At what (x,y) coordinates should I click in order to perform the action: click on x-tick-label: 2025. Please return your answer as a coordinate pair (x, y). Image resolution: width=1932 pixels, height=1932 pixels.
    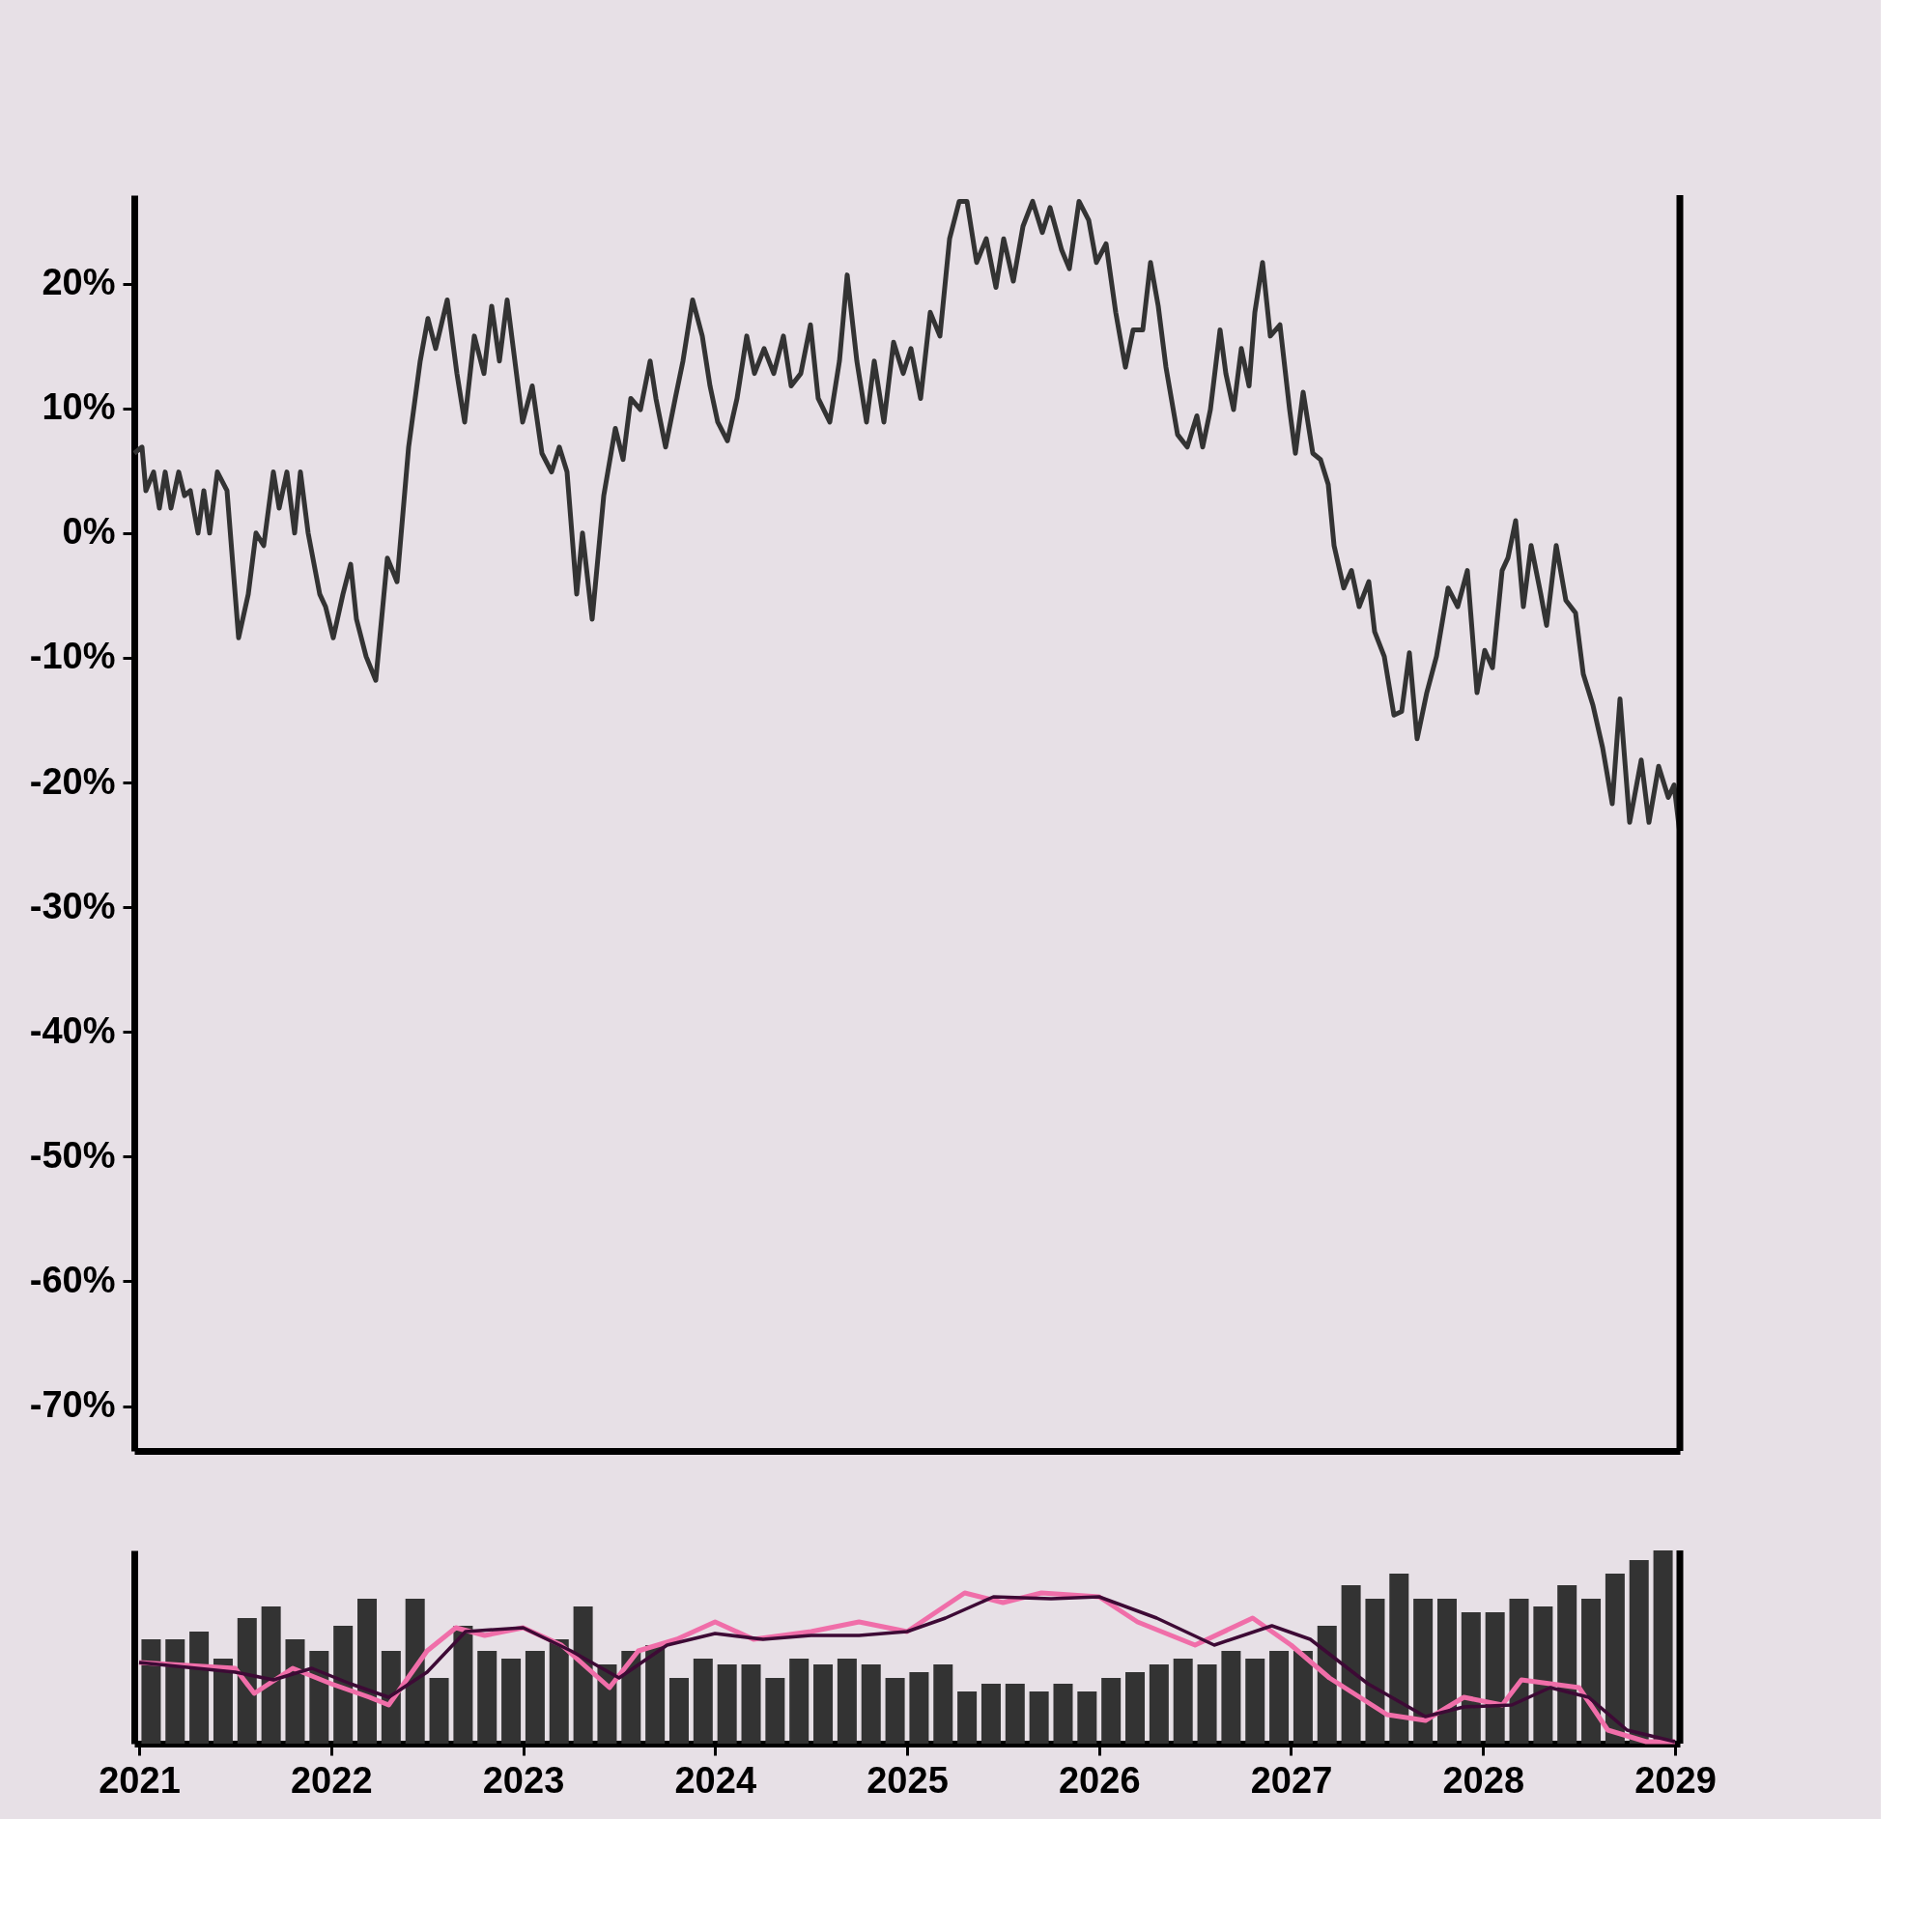
    Looking at the image, I should click on (908, 1780).